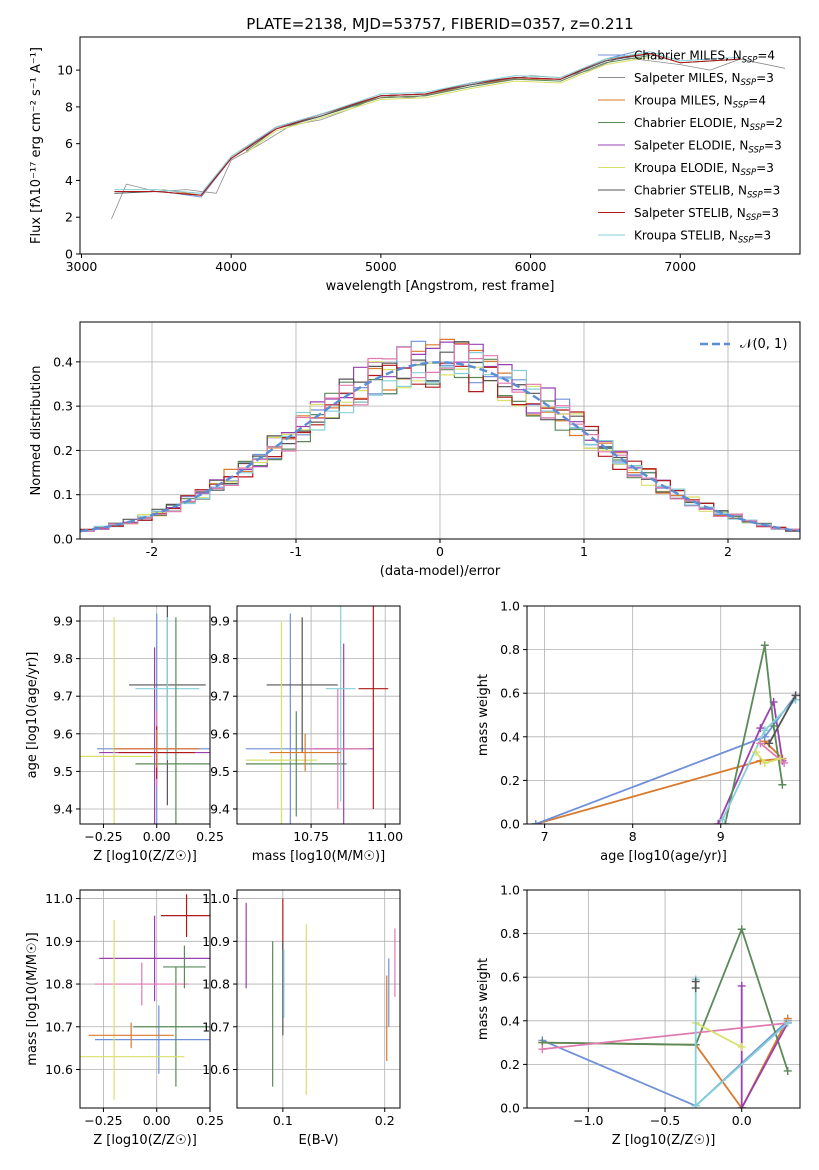 This screenshot has width=819, height=1170. I want to click on y-tick-label: 0.3, so click(63, 406).